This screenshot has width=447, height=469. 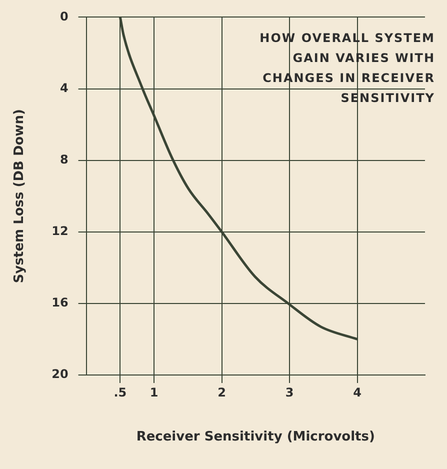 What do you see at coordinates (64, 159) in the screenshot?
I see `y-tick-label: 8` at bounding box center [64, 159].